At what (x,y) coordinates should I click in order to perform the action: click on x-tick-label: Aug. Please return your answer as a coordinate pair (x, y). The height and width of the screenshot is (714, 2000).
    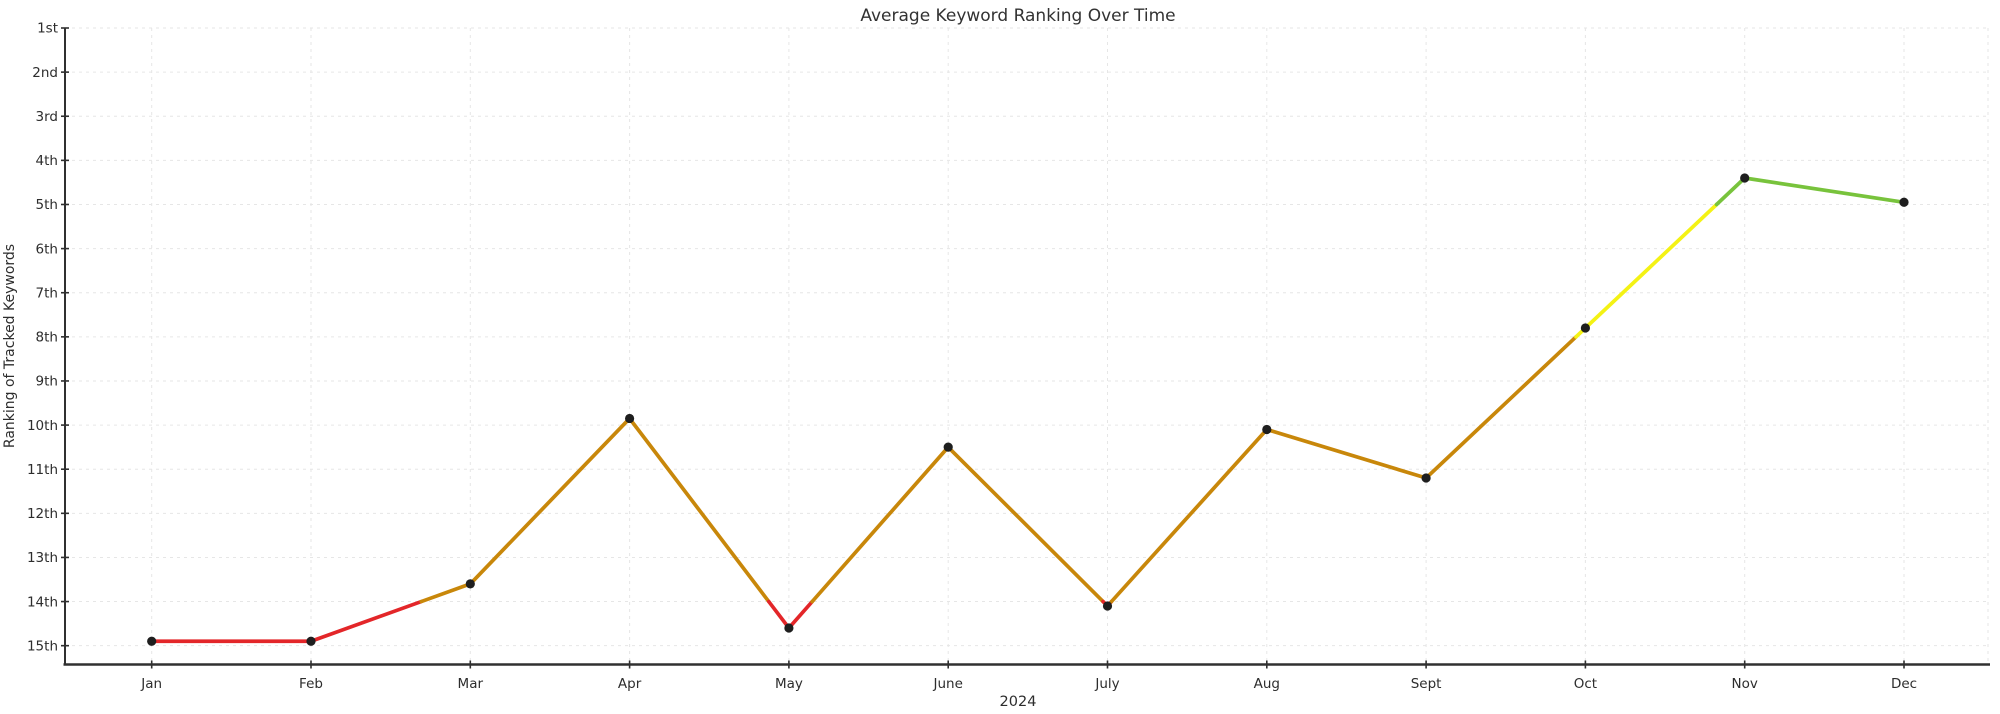
    Looking at the image, I should click on (1267, 684).